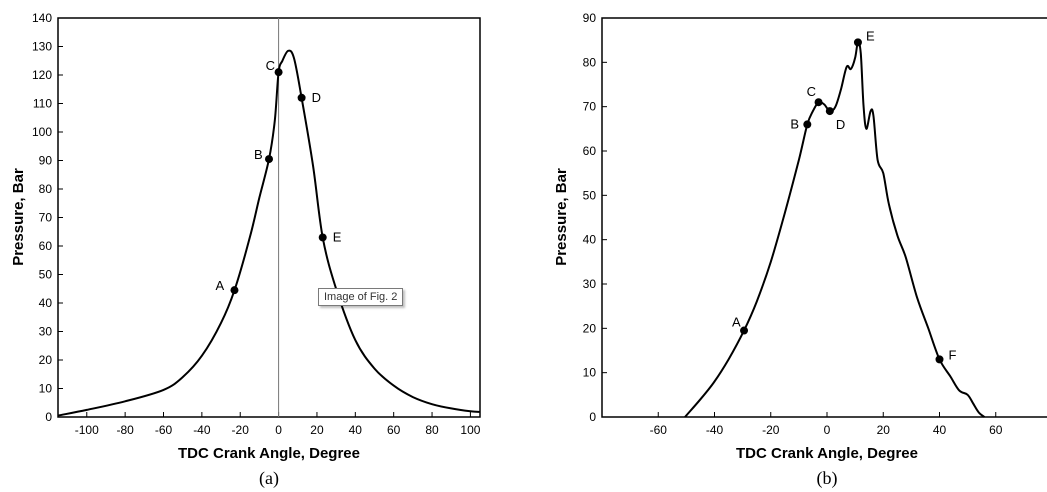 The height and width of the screenshot is (492, 1047). What do you see at coordinates (561, 217) in the screenshot?
I see `y-axis-label-b: Pressure, Bar` at bounding box center [561, 217].